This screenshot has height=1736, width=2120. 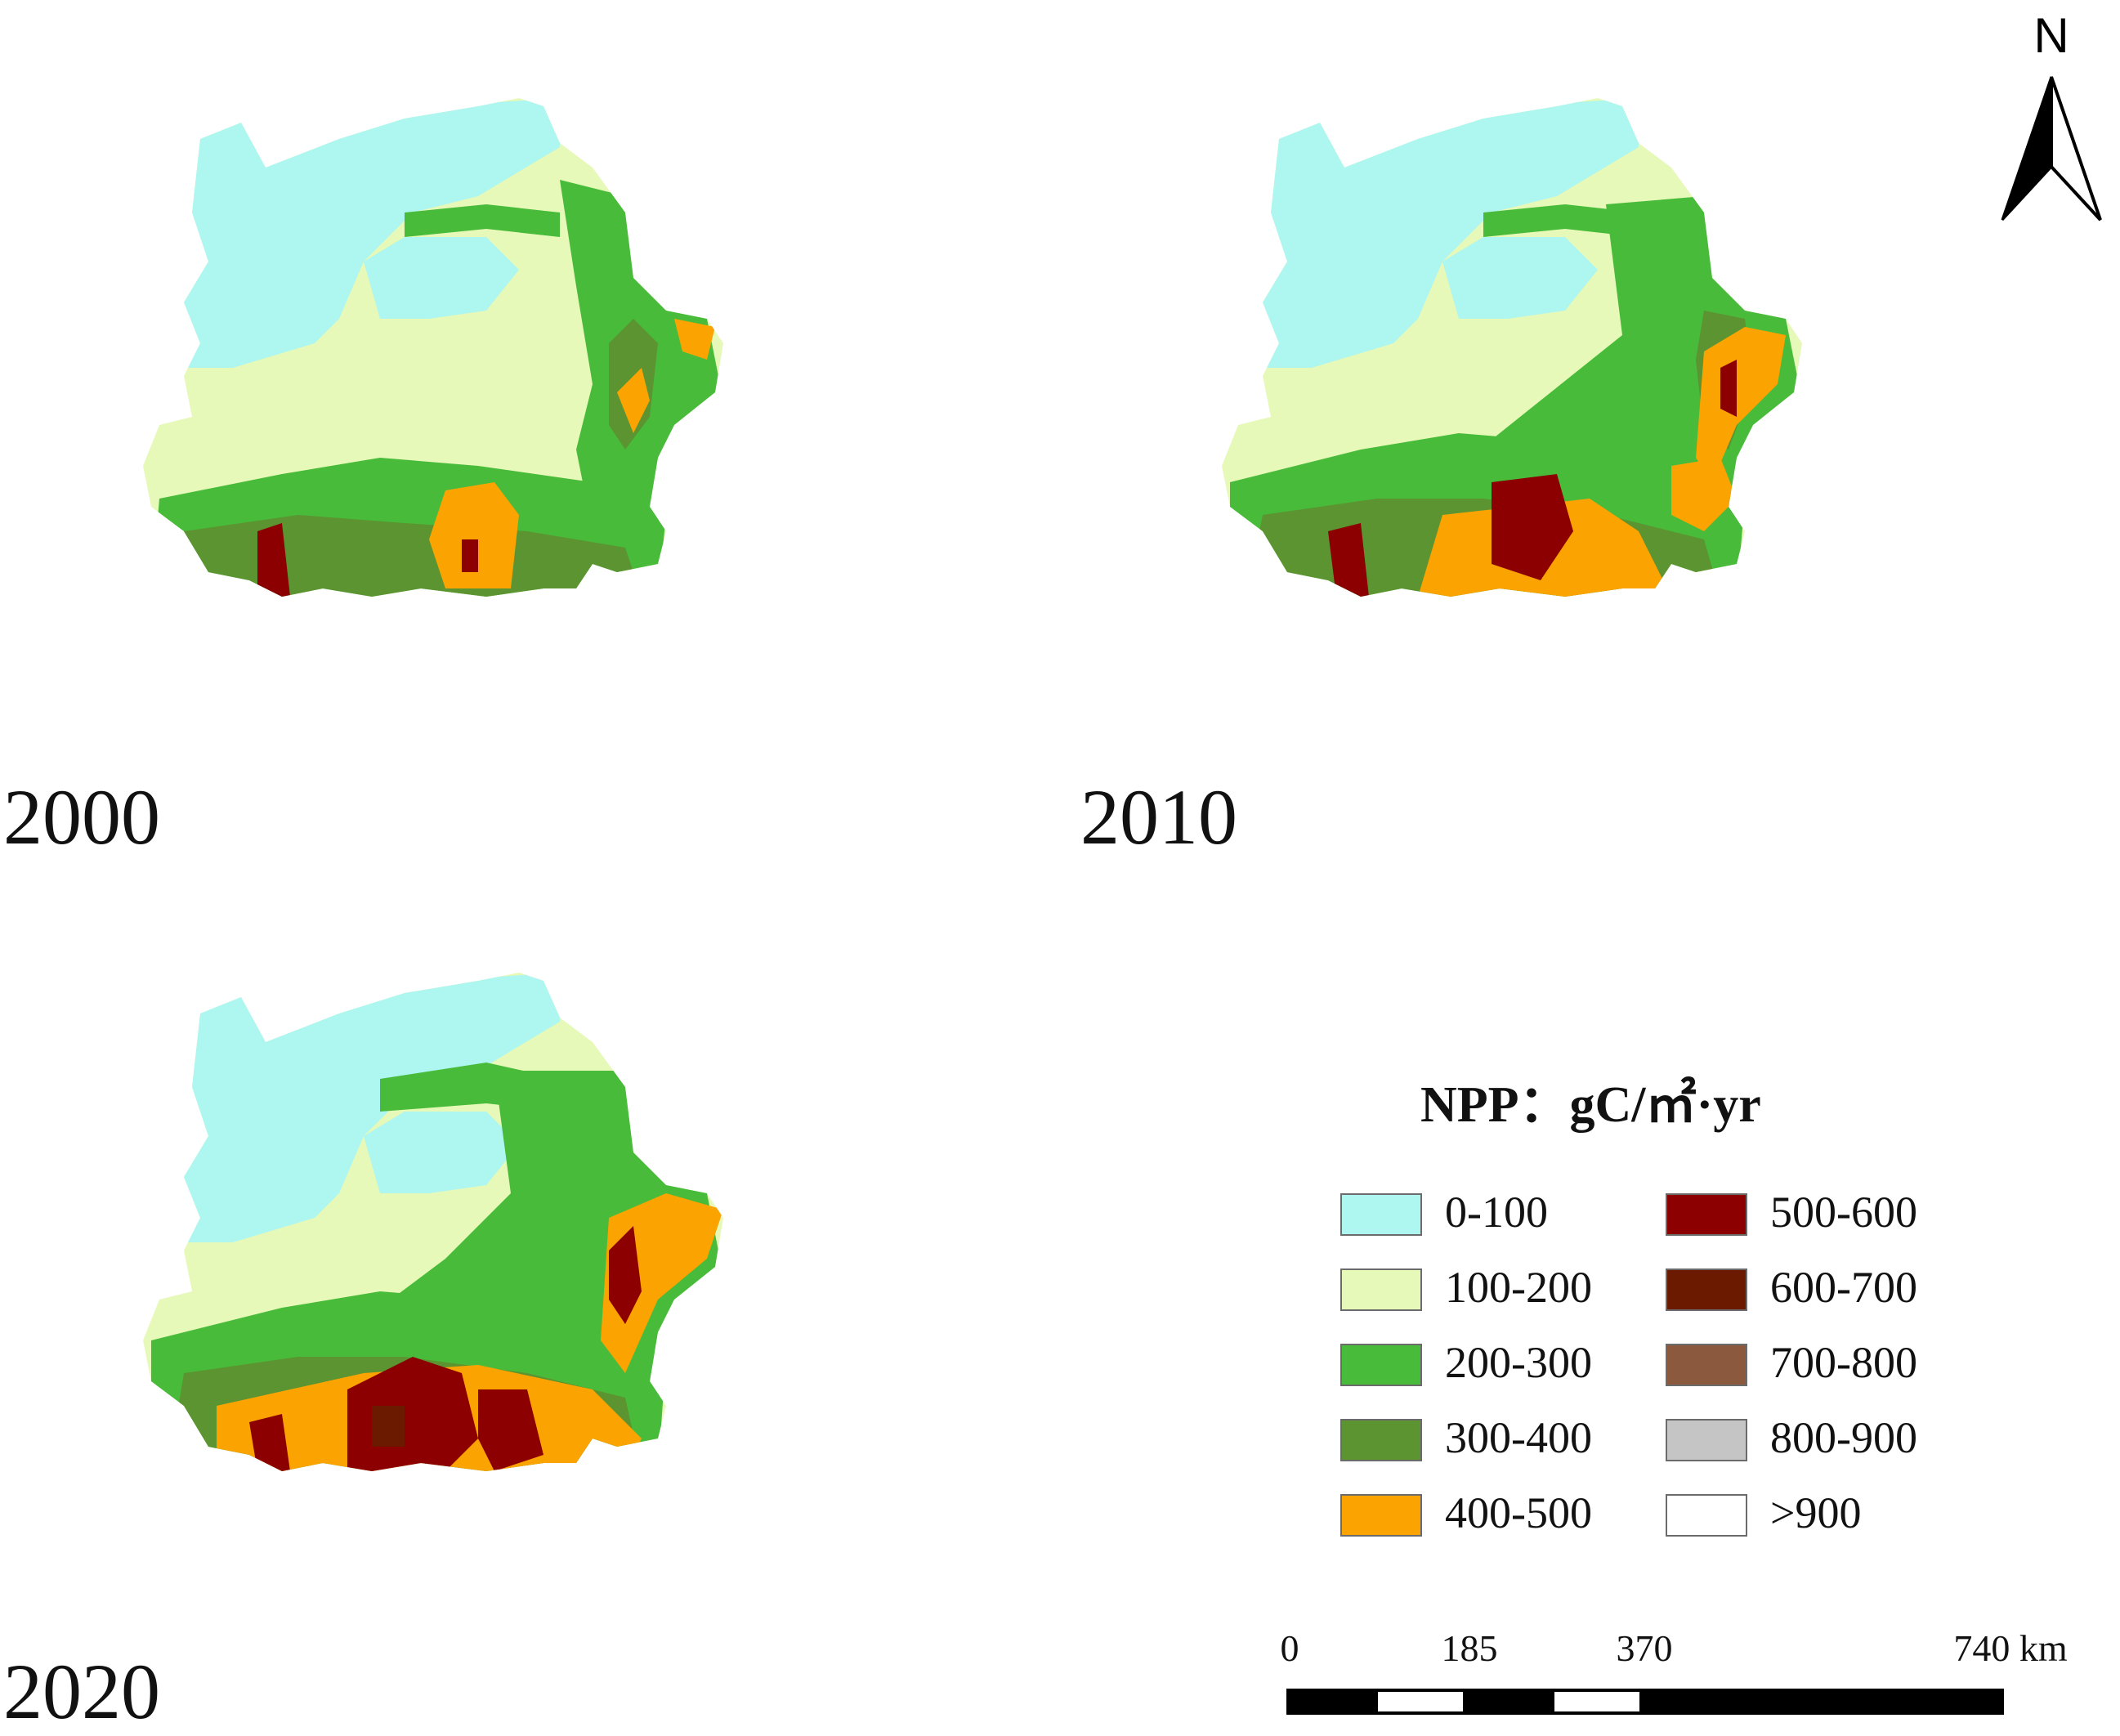 What do you see at coordinates (1816, 1512) in the screenshot?
I see `legend-label: >900` at bounding box center [1816, 1512].